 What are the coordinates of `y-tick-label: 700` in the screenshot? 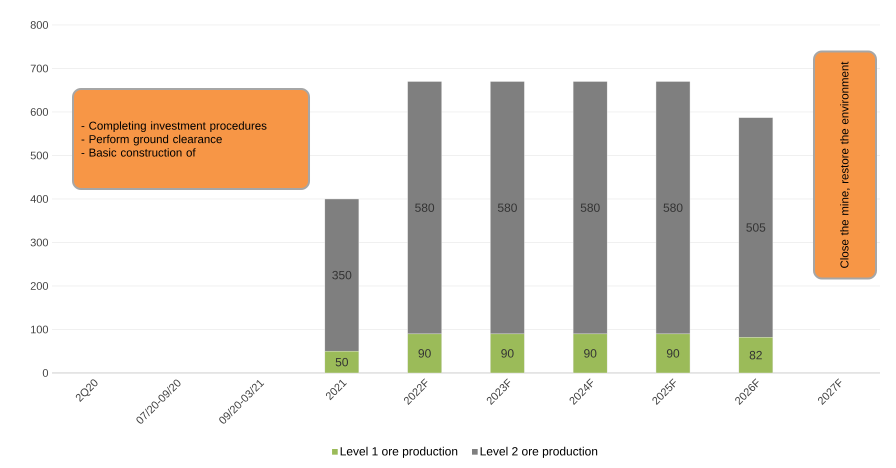 It's located at (39, 68).